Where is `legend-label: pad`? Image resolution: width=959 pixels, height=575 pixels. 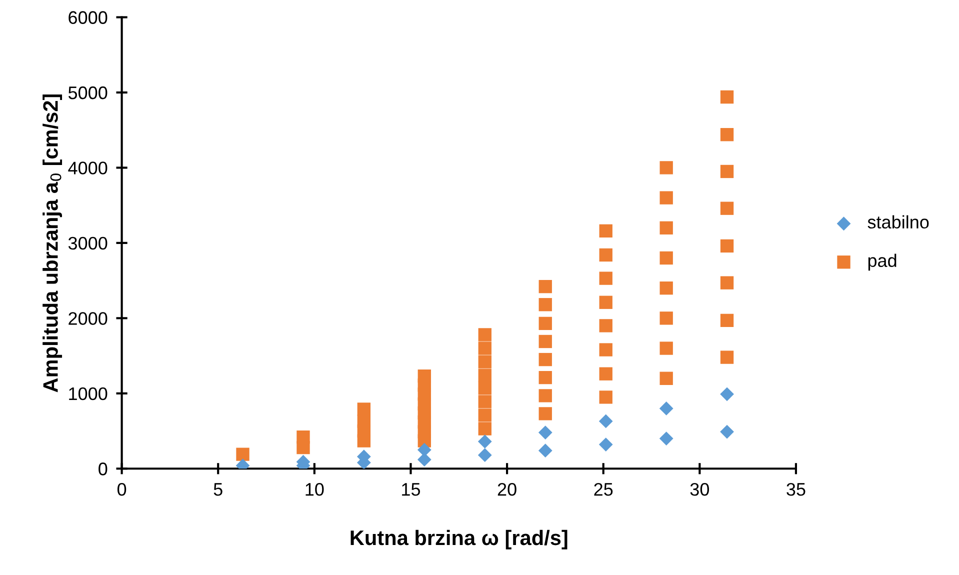 legend-label: pad is located at coordinates (882, 262).